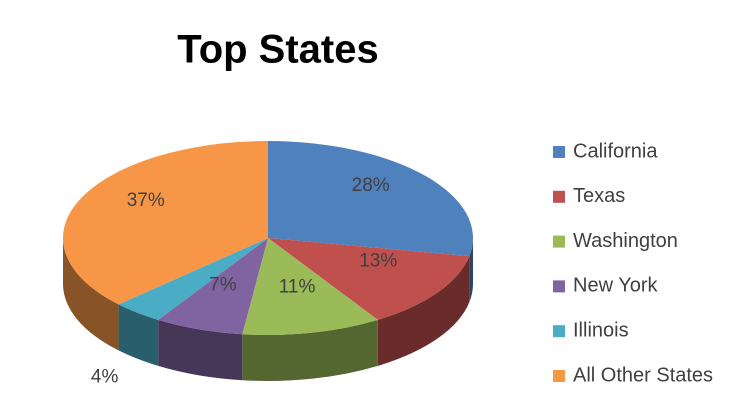  Describe the element at coordinates (378, 260) in the screenshot. I see `data-label: 13%` at that location.